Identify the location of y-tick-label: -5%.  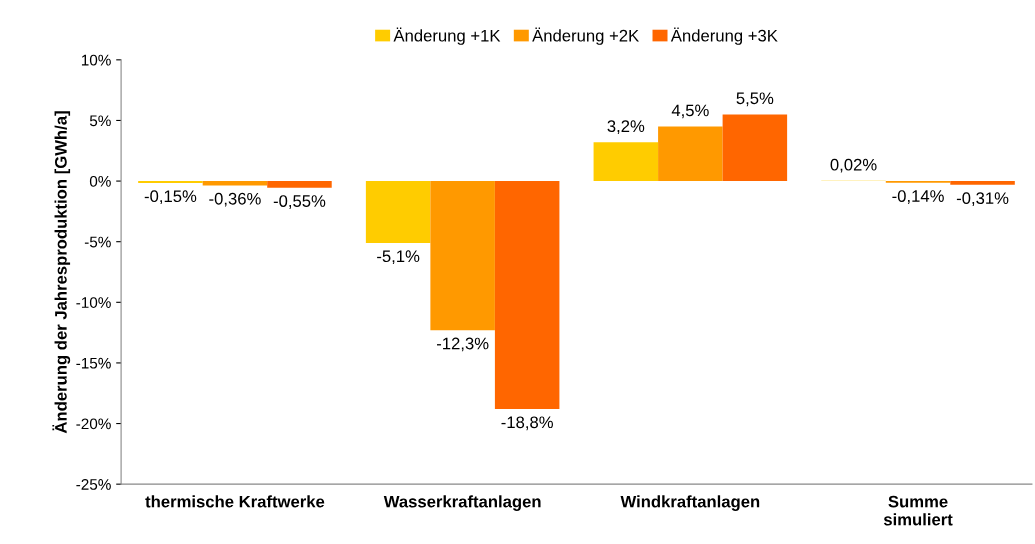
(97, 242).